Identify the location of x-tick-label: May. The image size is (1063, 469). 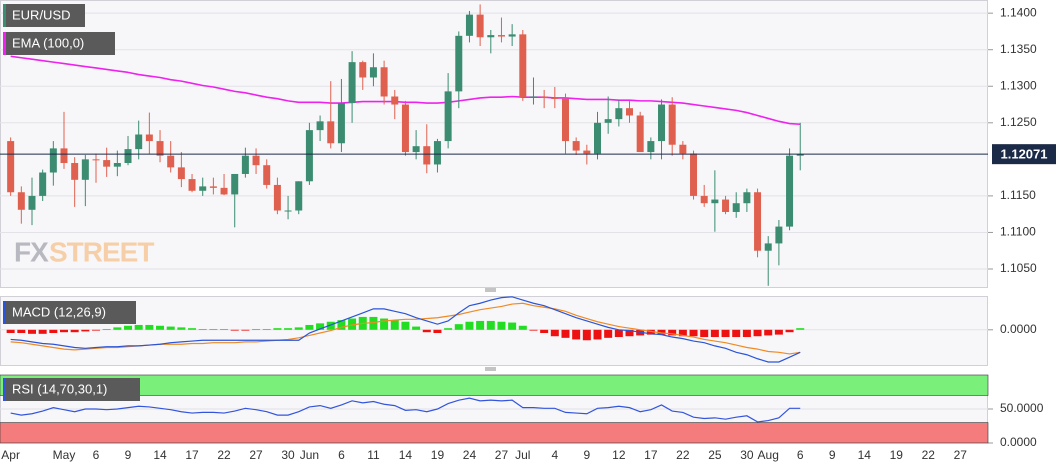
(64, 455).